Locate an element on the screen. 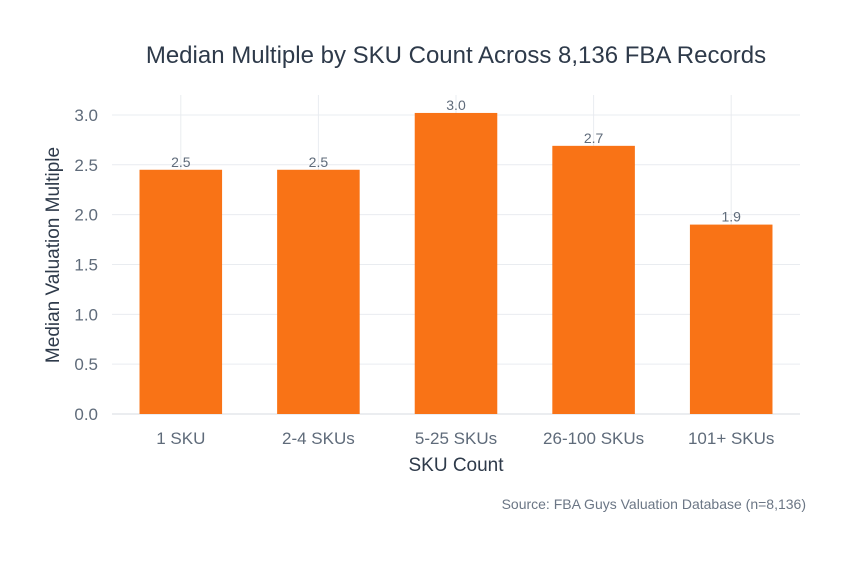 The width and height of the screenshot is (856, 562). y-tick-label: 2.5 is located at coordinates (86, 165).